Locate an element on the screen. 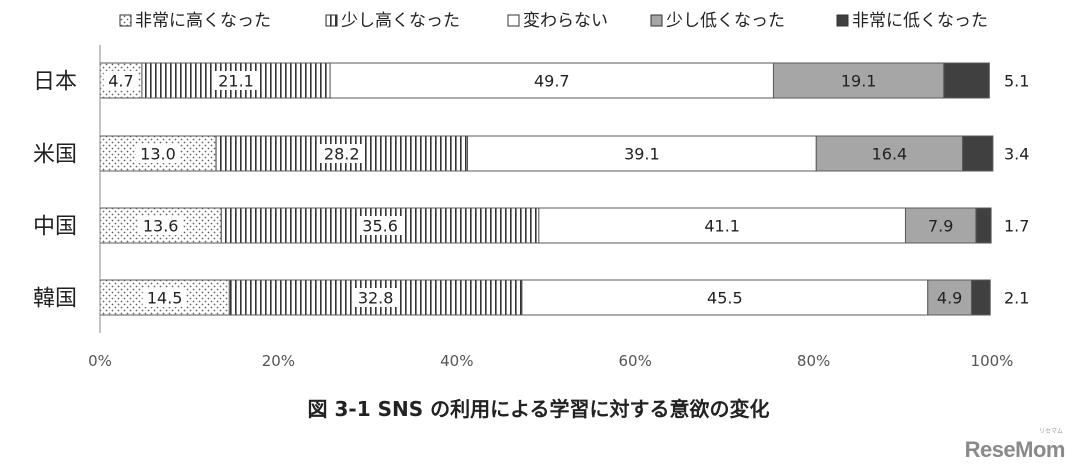  legend-item: 非常に高くなった is located at coordinates (195, 21).